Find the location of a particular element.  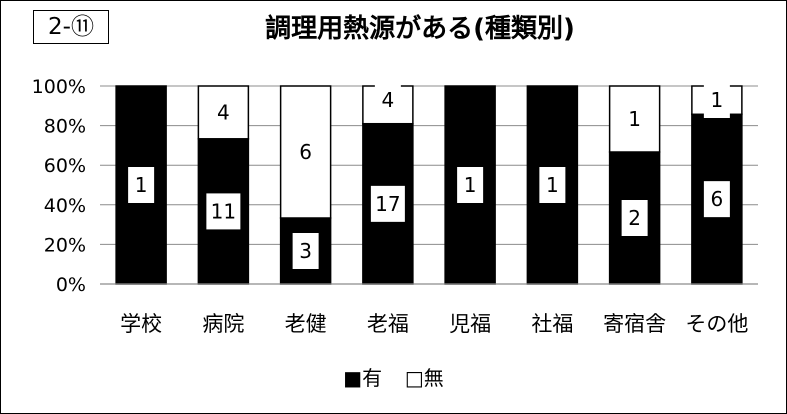

chart-title: 調理用熱源がある(種類別) is located at coordinates (420, 29).